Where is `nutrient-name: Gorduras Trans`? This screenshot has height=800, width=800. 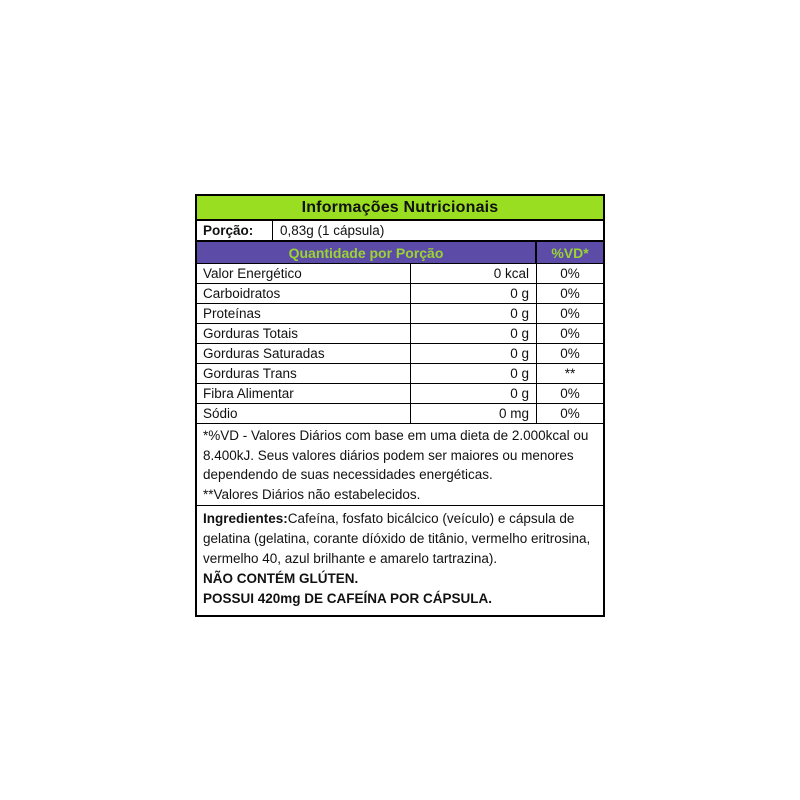 nutrient-name: Gorduras Trans is located at coordinates (304, 373).